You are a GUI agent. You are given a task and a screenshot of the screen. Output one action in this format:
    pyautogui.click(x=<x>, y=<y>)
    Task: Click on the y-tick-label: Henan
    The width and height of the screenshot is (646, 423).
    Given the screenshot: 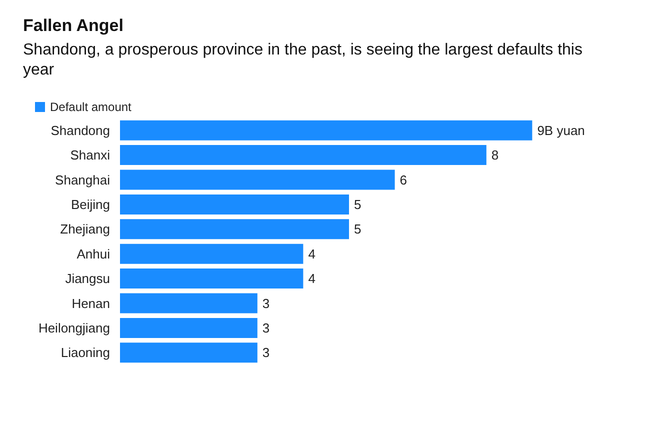 What is the action you would take?
    pyautogui.click(x=91, y=303)
    